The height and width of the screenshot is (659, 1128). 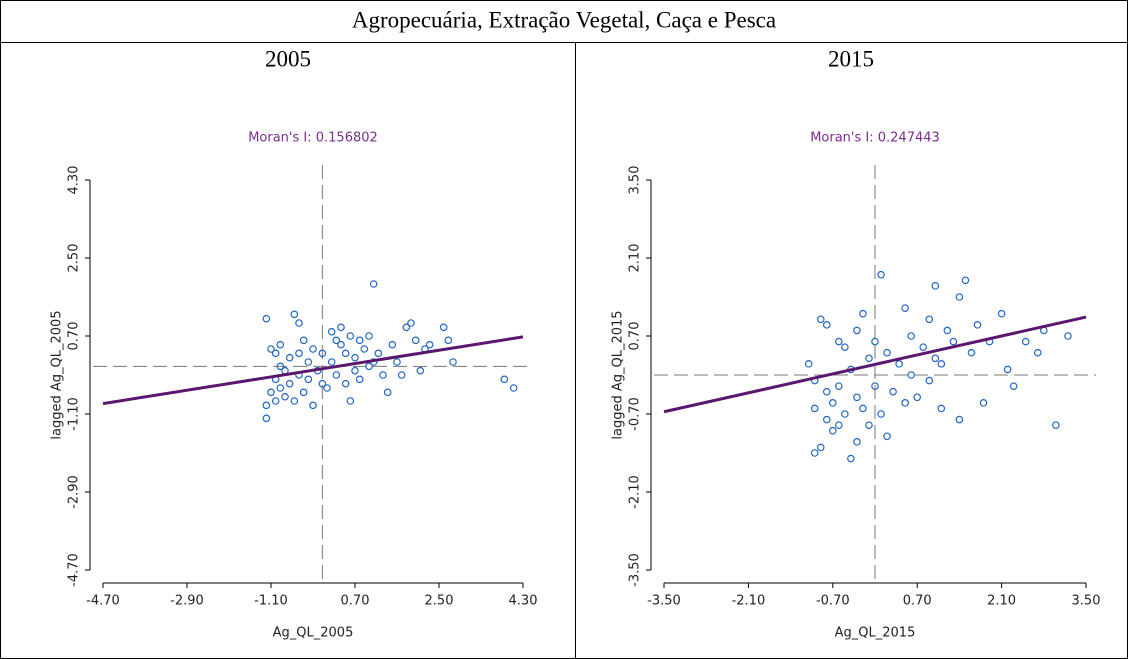 What do you see at coordinates (635, 414) in the screenshot?
I see `y-tick-label: -0.70` at bounding box center [635, 414].